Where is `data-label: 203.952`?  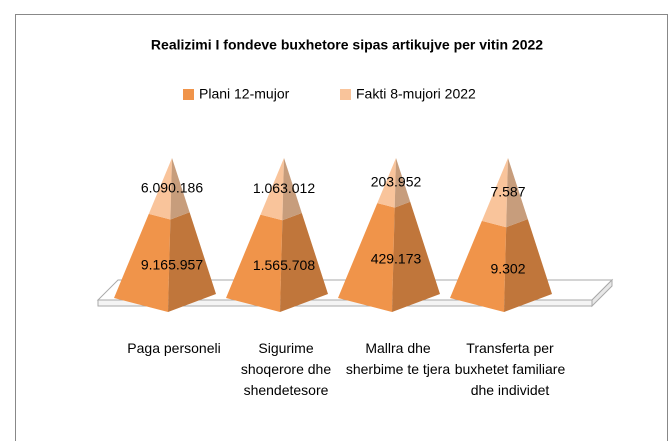
data-label: 203.952 is located at coordinates (396, 182).